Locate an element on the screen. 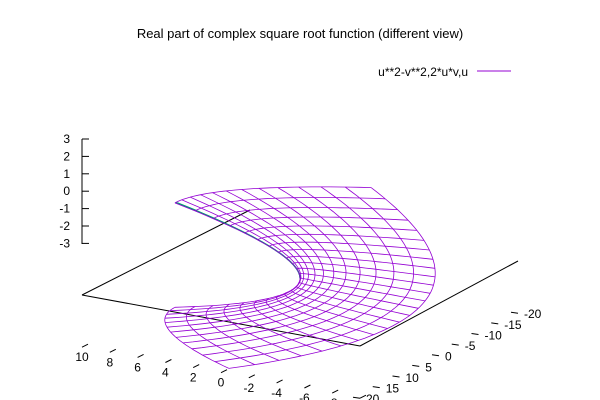 The height and width of the screenshot is (400, 600). y-tick-label: 0 is located at coordinates (448, 357).